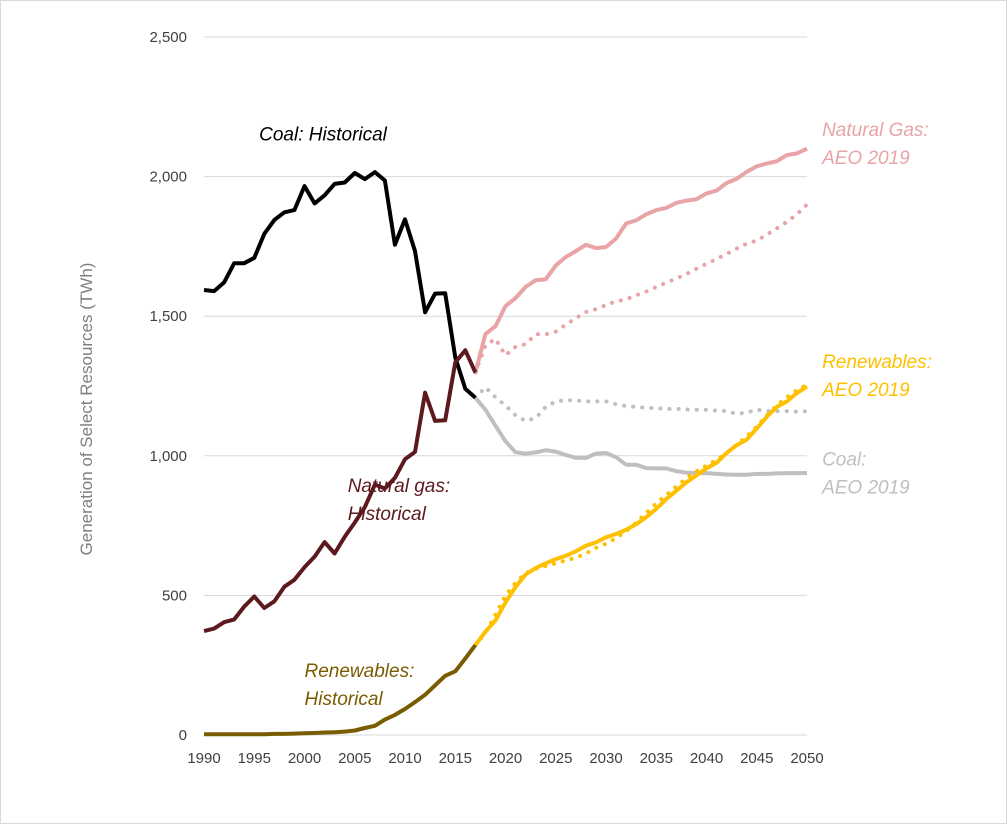 The image size is (1007, 825). Describe the element at coordinates (254, 758) in the screenshot. I see `x-tick-label: 1995` at that location.